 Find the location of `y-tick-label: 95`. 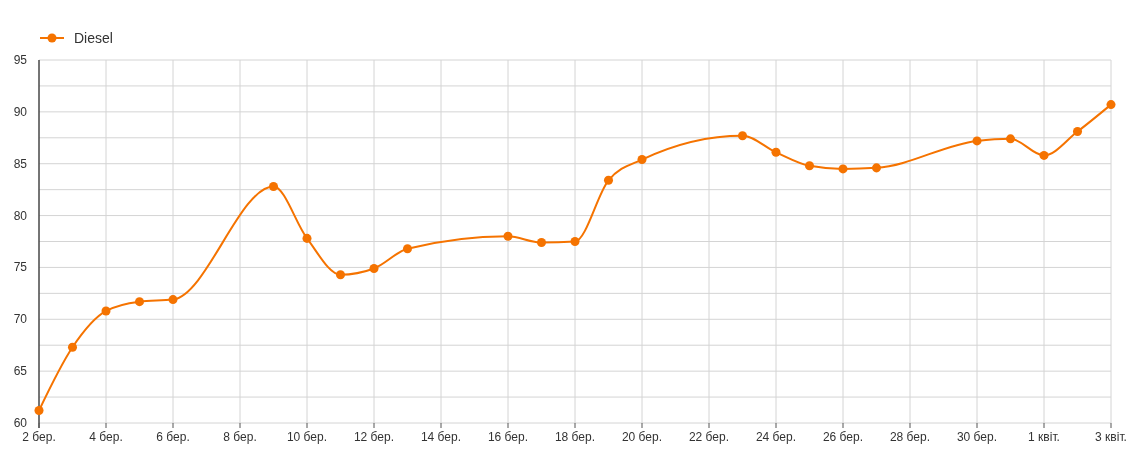

y-tick-label: 95 is located at coordinates (20, 60).